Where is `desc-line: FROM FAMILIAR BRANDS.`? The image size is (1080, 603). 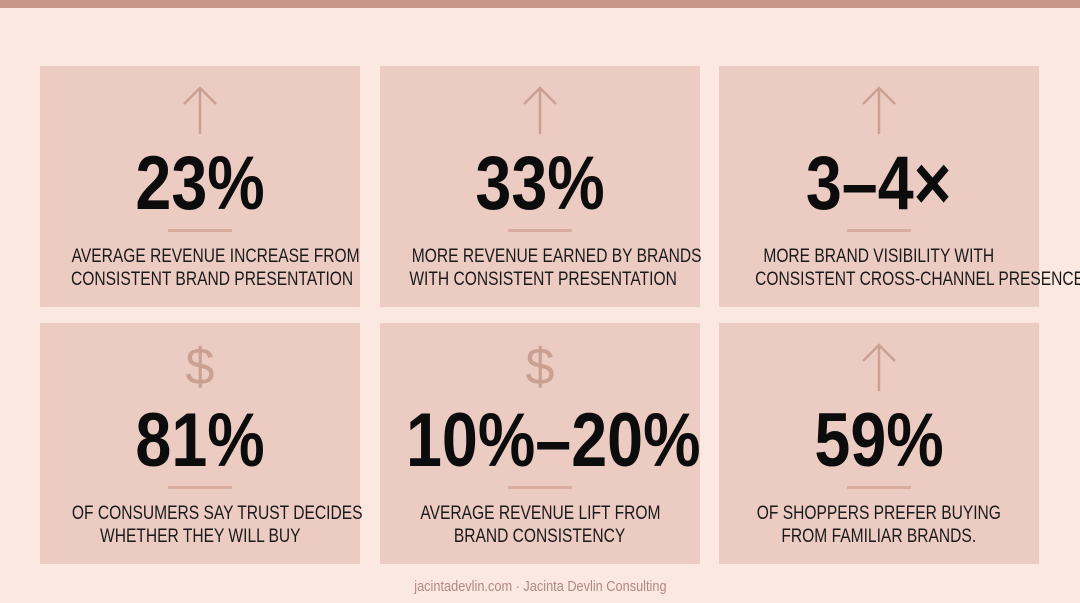 desc-line: FROM FAMILIAR BRANDS. is located at coordinates (879, 536).